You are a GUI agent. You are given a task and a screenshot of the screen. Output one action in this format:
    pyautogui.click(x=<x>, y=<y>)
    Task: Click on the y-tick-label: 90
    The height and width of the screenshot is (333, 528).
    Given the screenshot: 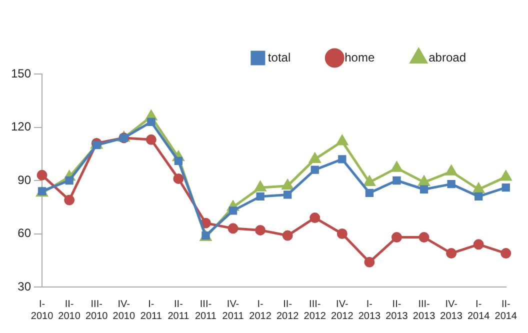 What is the action you would take?
    pyautogui.click(x=25, y=179)
    